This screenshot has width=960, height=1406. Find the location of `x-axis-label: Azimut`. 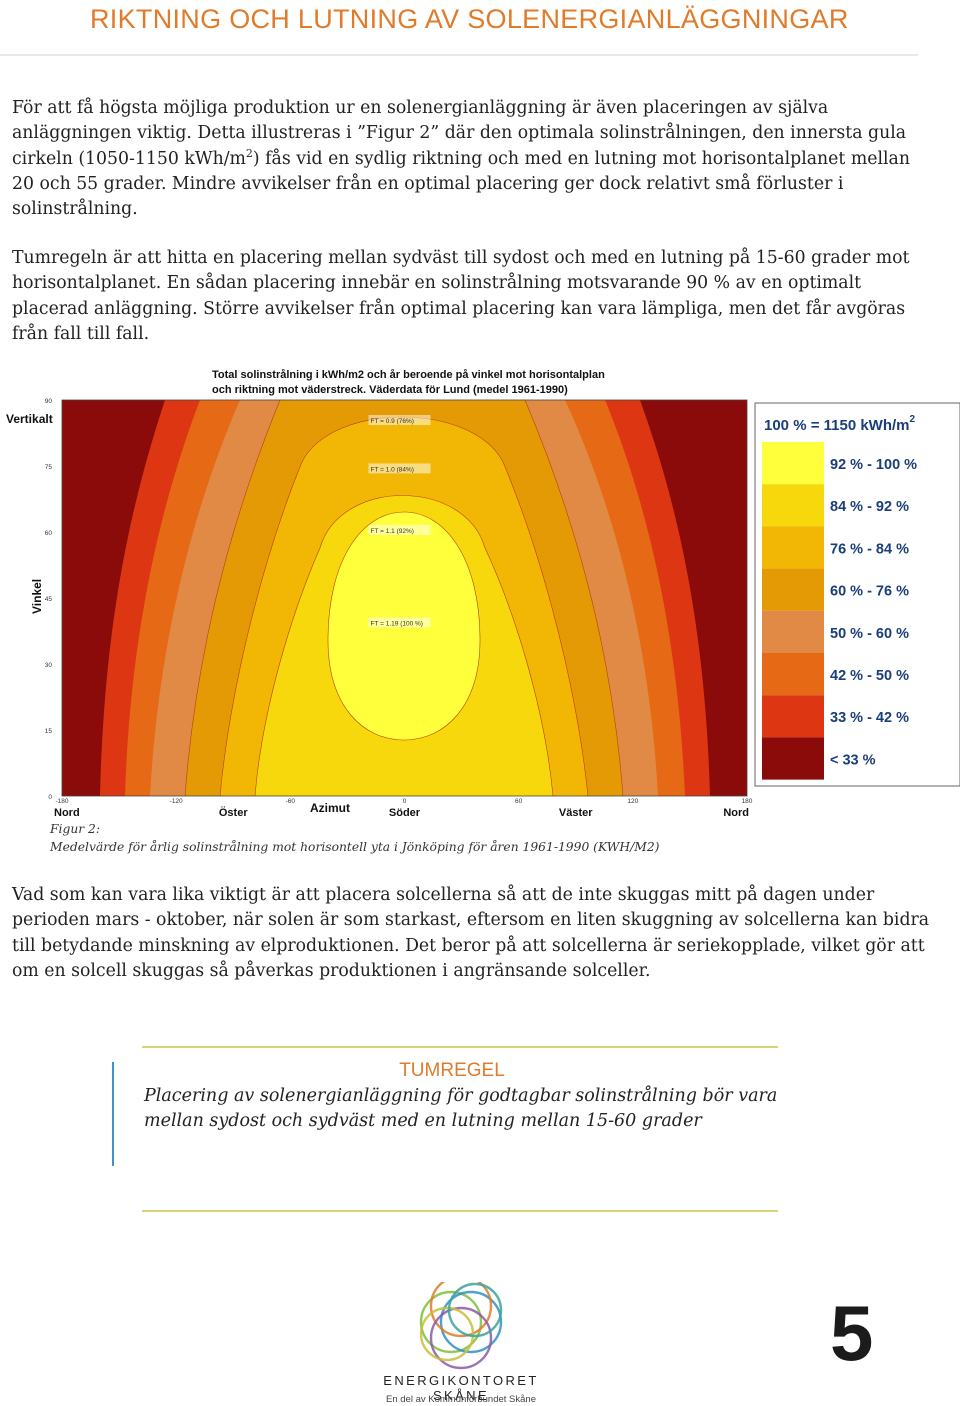

x-axis-label: Azimut is located at coordinates (330, 808).